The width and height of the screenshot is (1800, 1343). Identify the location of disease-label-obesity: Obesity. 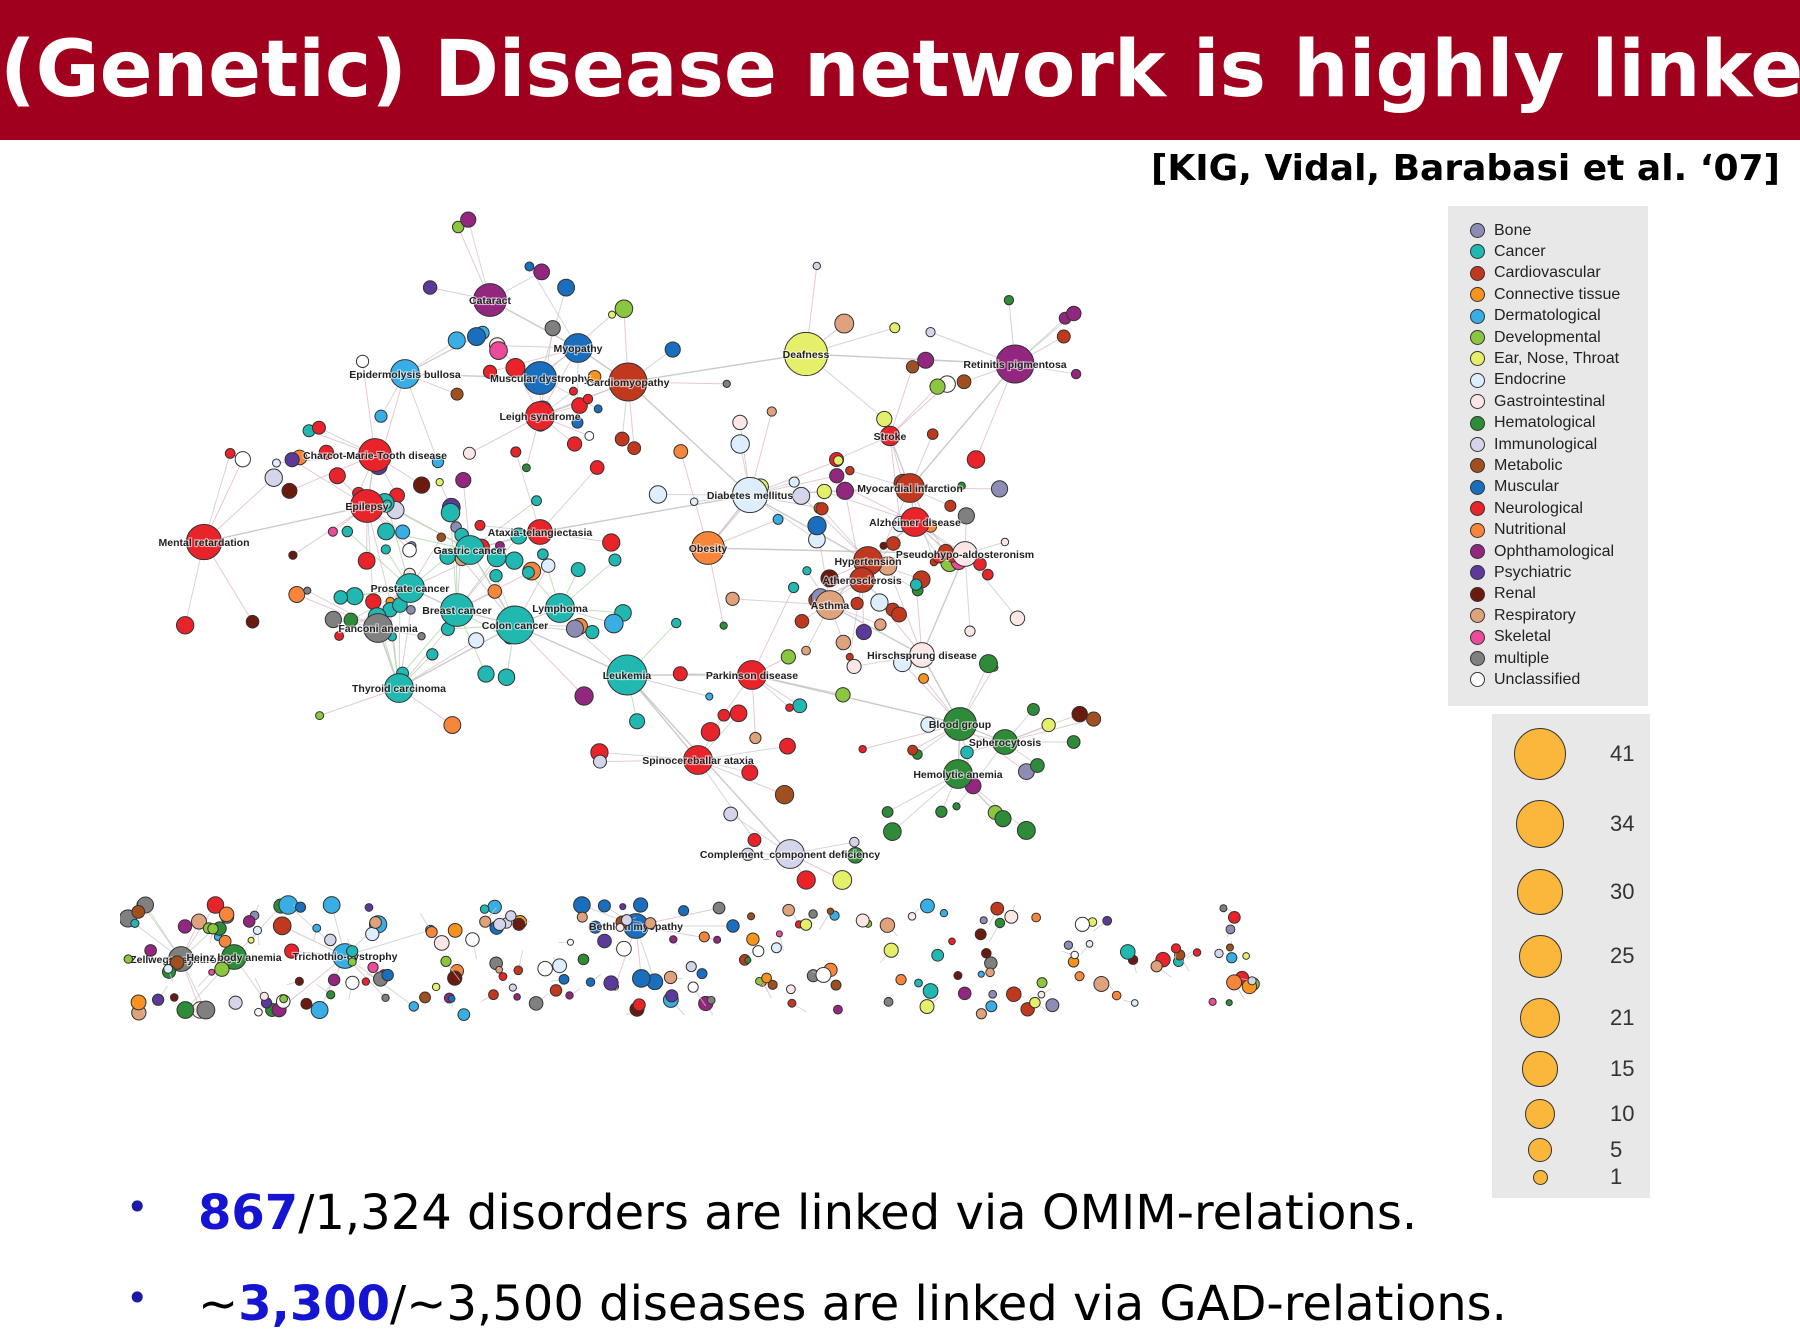
(708, 549).